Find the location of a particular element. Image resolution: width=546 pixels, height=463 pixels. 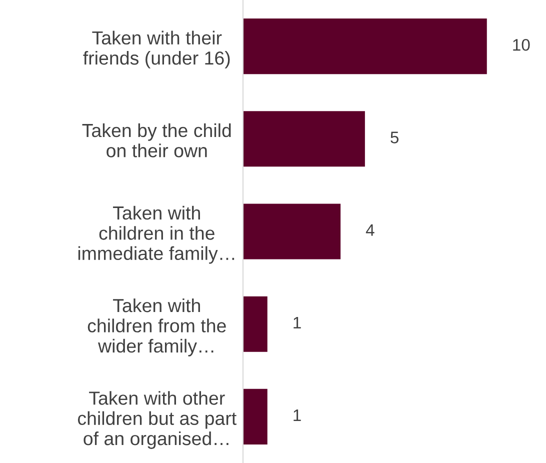

y-tick-label: Taken with their friends (under 16) is located at coordinates (156, 49).